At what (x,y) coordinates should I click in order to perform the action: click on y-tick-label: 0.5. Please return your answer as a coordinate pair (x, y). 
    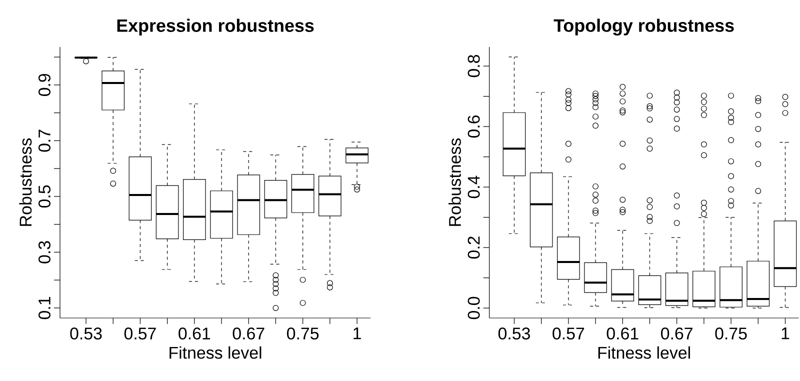
    Looking at the image, I should click on (44, 196).